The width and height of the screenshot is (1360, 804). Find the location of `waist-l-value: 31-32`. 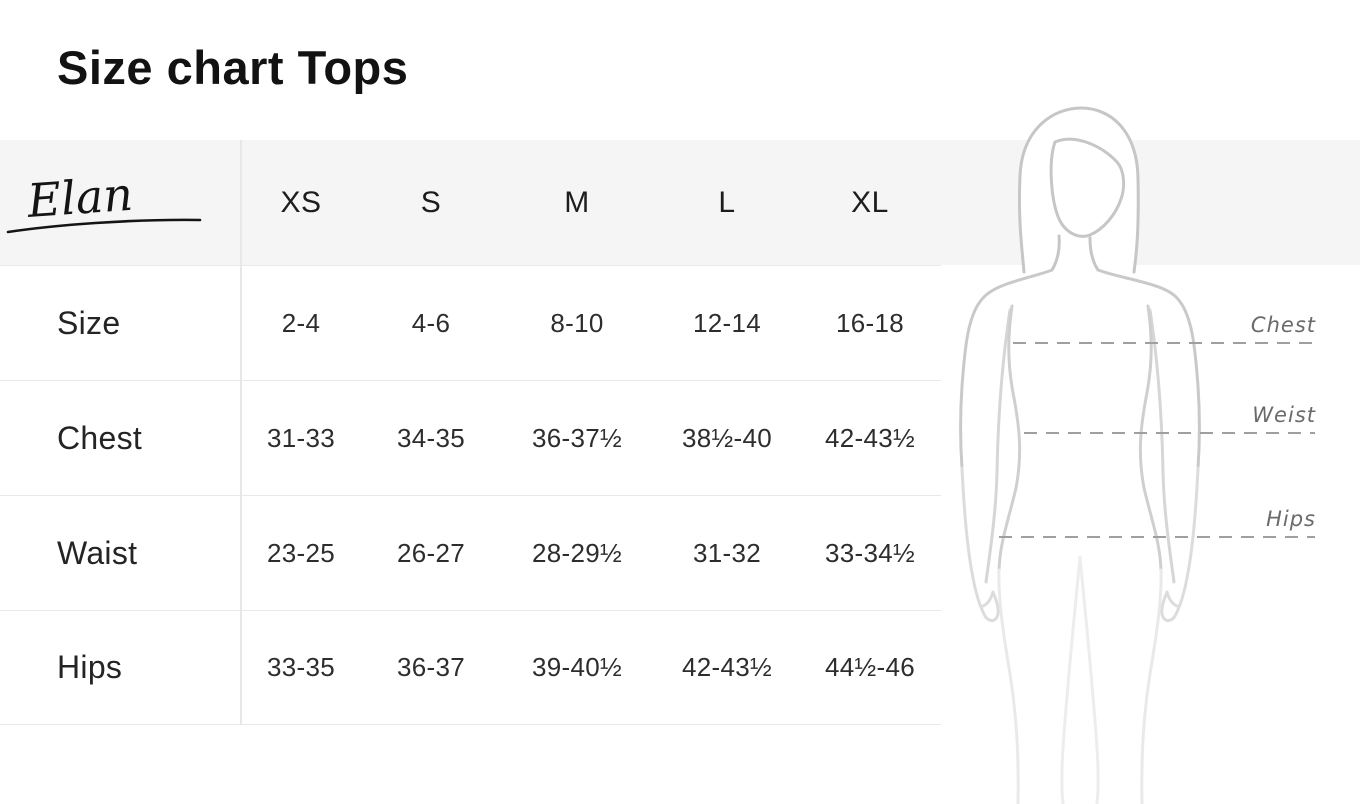

waist-l-value: 31-32 is located at coordinates (727, 552).